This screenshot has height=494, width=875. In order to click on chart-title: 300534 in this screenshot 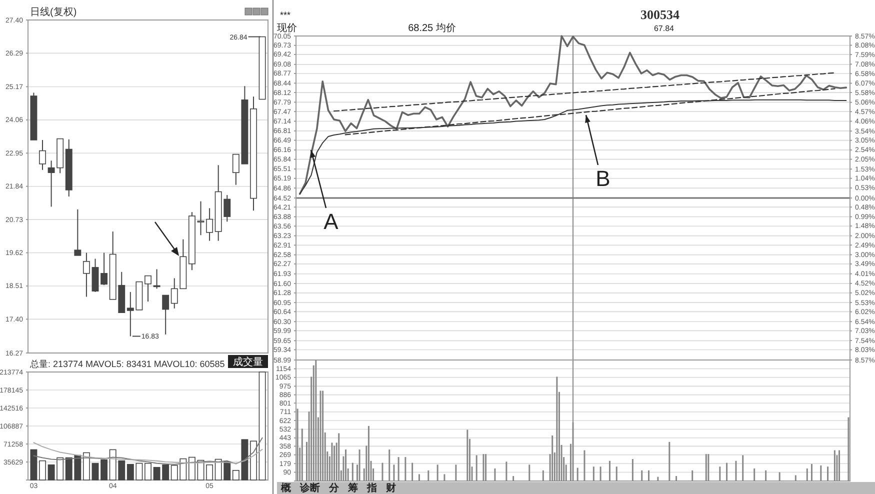, I will do `click(660, 14)`.